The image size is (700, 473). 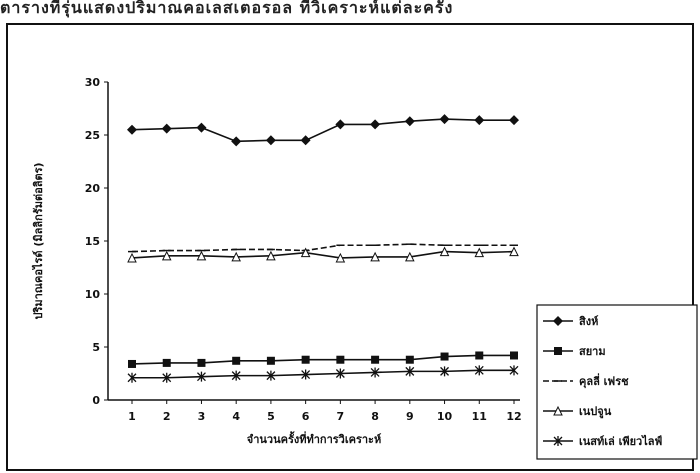 I want to click on x-tick-label: 5, so click(x=271, y=416).